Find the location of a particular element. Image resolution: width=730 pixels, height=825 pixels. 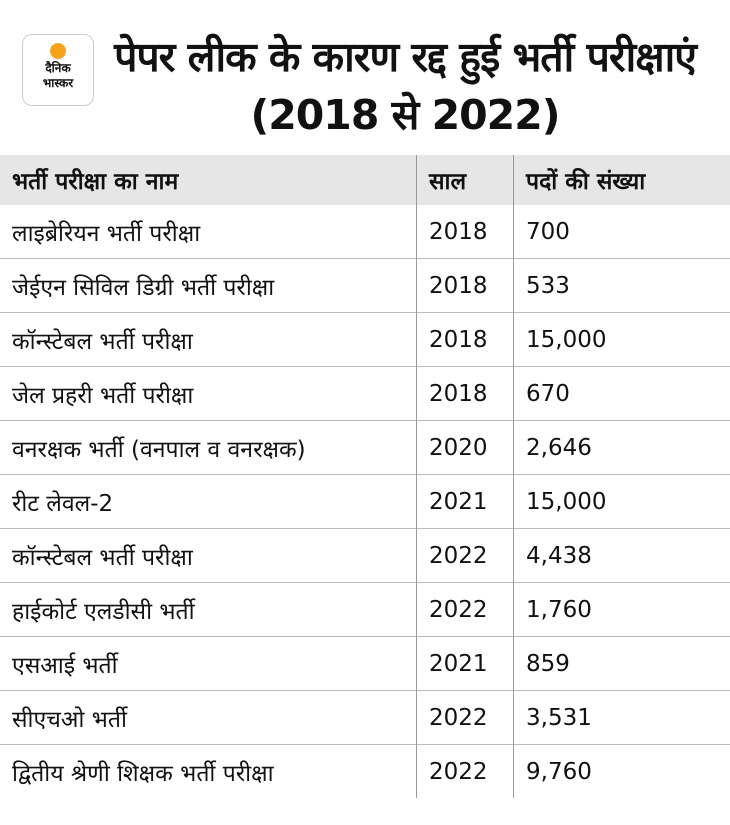

cell-posts: 859 is located at coordinates (621, 663).